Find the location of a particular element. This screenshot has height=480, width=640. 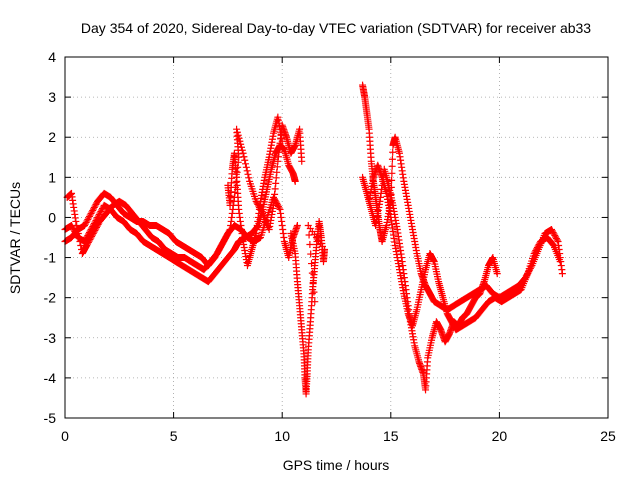

y-tick-label: -3 is located at coordinates (50, 338).